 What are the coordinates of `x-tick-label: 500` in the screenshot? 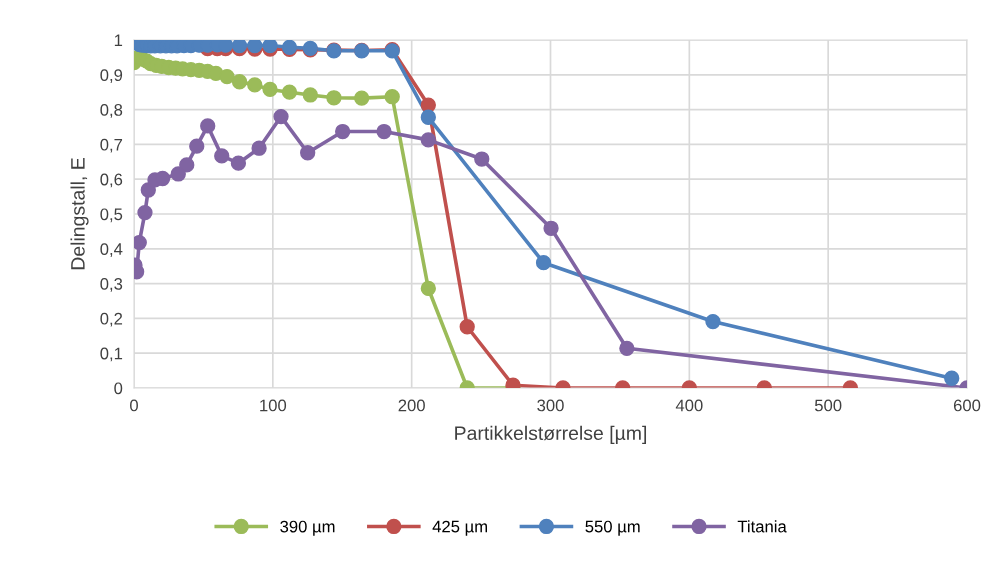 It's located at (828, 405).